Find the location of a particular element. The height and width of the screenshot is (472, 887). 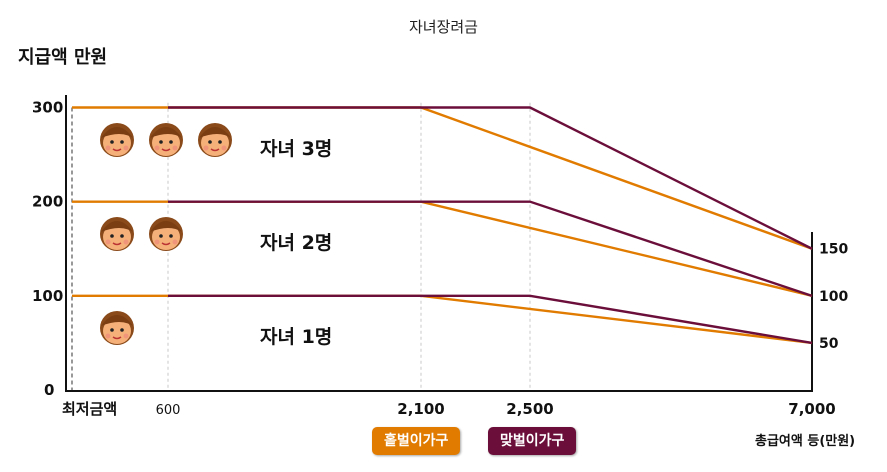

x-tick-label: 600 is located at coordinates (168, 410).